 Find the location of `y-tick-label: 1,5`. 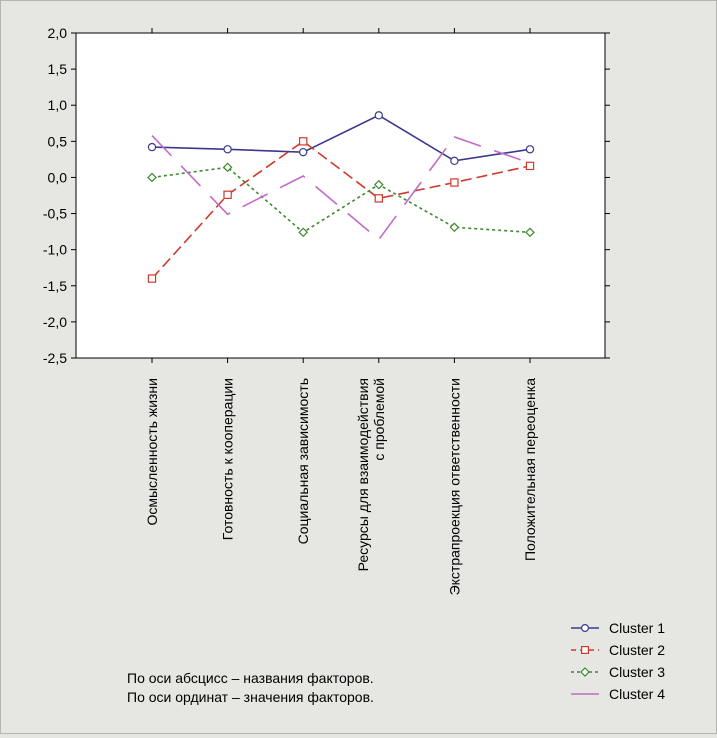

y-tick-label: 1,5 is located at coordinates (58, 69).